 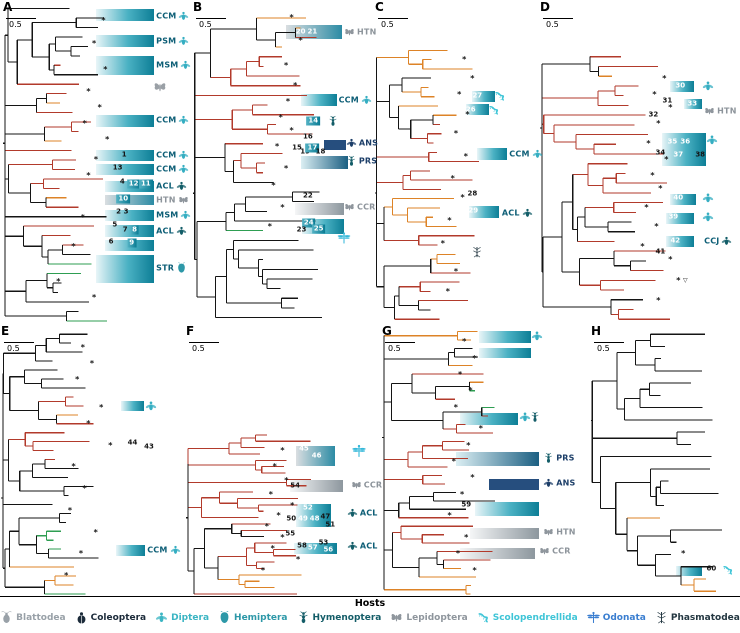 What do you see at coordinates (477, 95) in the screenshot?
I see `node-number-27: 27` at bounding box center [477, 95].